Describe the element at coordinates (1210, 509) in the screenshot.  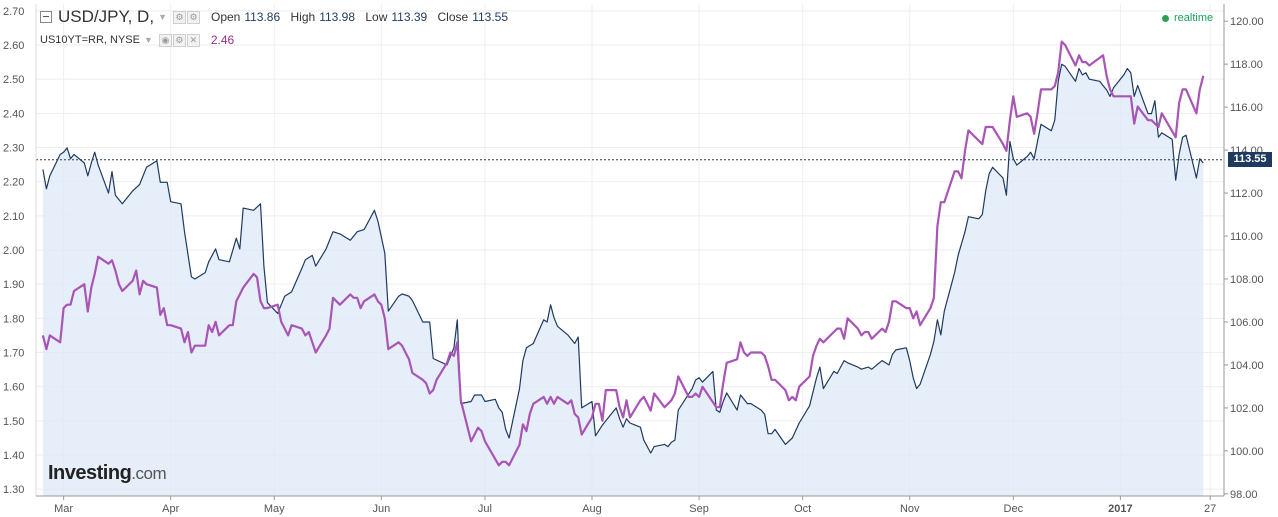
I see `x-tick-label: 27` at that location.